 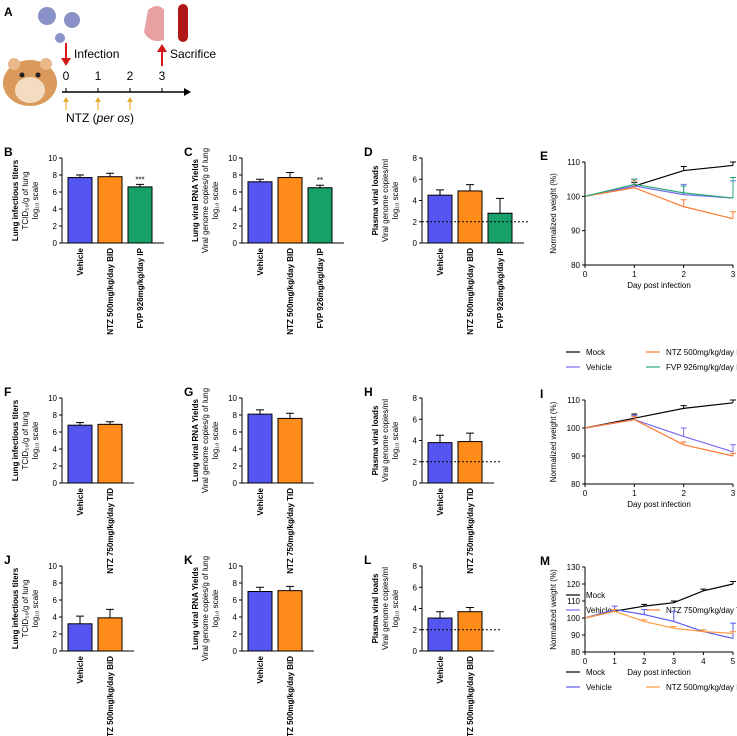 What do you see at coordinates (574, 428) in the screenshot?
I see `y-tick-label: 100` at bounding box center [574, 428].